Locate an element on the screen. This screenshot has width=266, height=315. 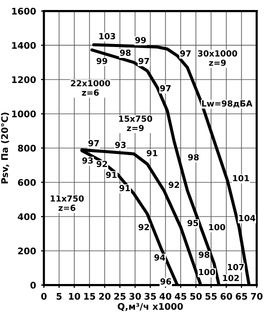
y-axis-title: Psv, Па (20°C) is located at coordinates (5, 148).